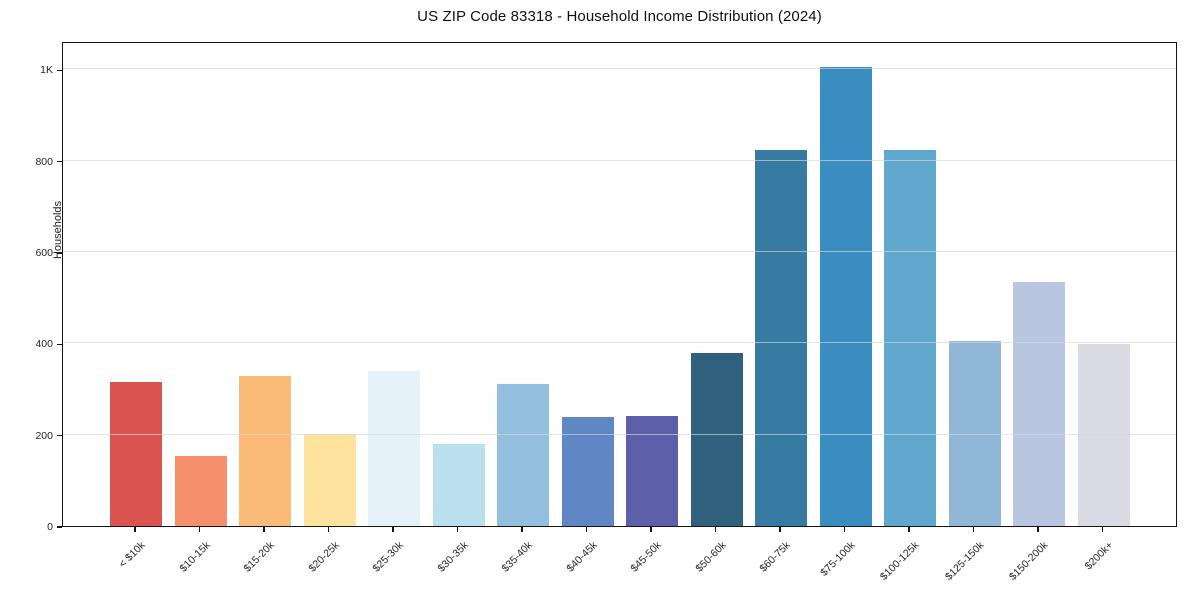 Image resolution: width=1189 pixels, height=590 pixels. I want to click on x-tick-label: $45-50k, so click(646, 557).